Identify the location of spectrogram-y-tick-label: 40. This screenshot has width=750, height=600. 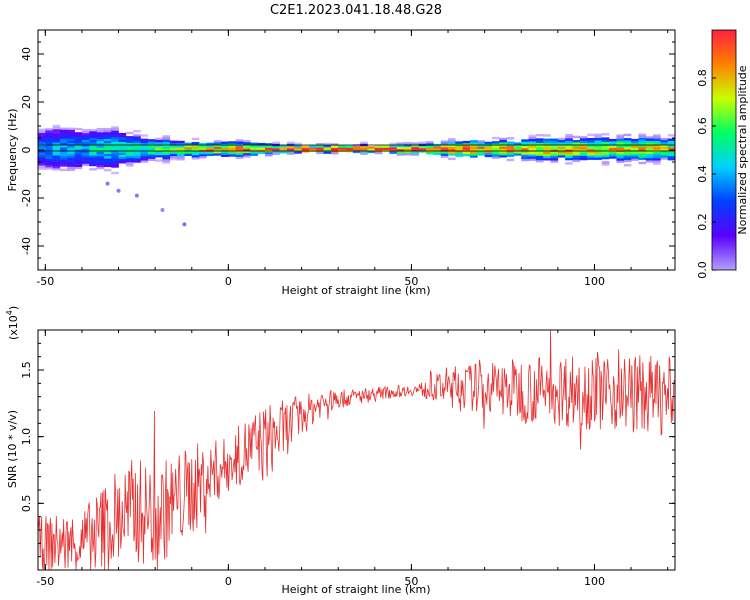
(26, 54).